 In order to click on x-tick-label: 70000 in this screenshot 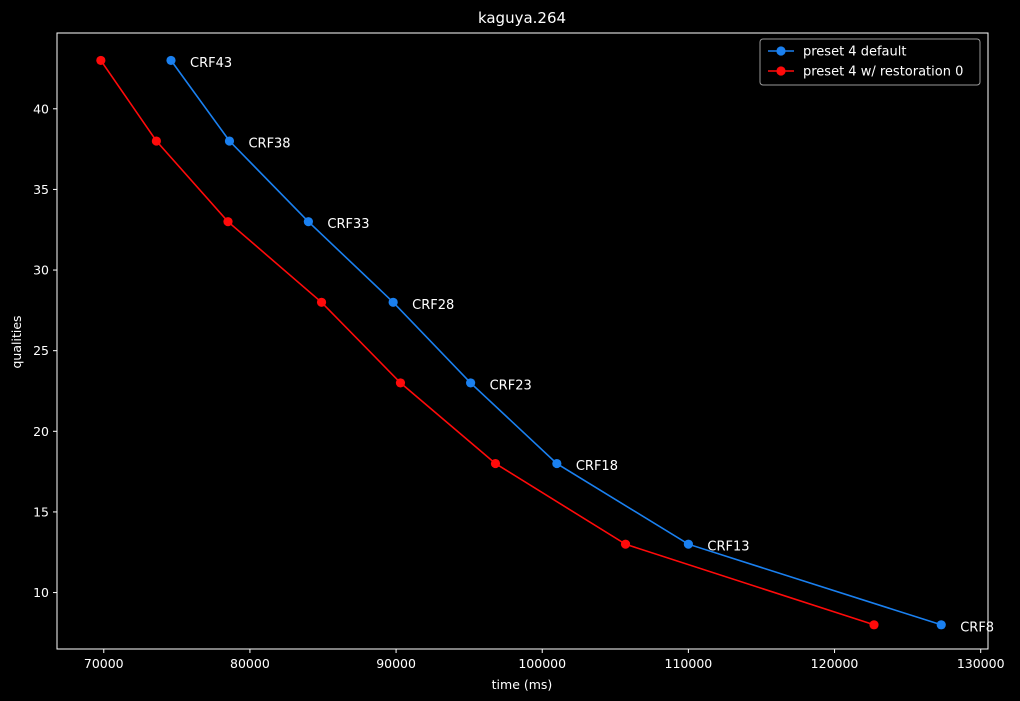, I will do `click(104, 663)`.